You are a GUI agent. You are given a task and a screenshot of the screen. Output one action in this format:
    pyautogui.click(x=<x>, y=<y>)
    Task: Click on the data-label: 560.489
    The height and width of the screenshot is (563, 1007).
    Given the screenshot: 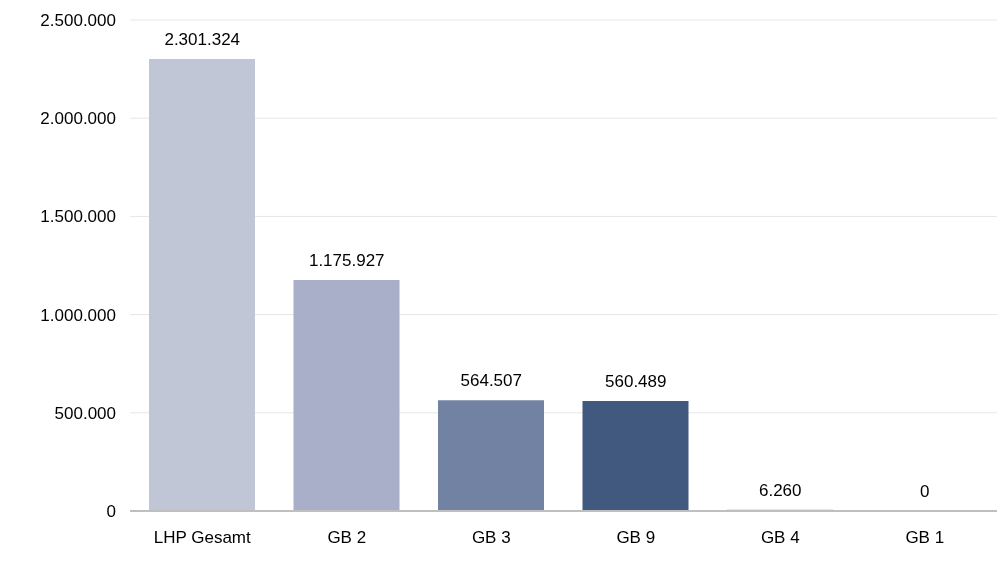 What is the action you would take?
    pyautogui.click(x=636, y=381)
    